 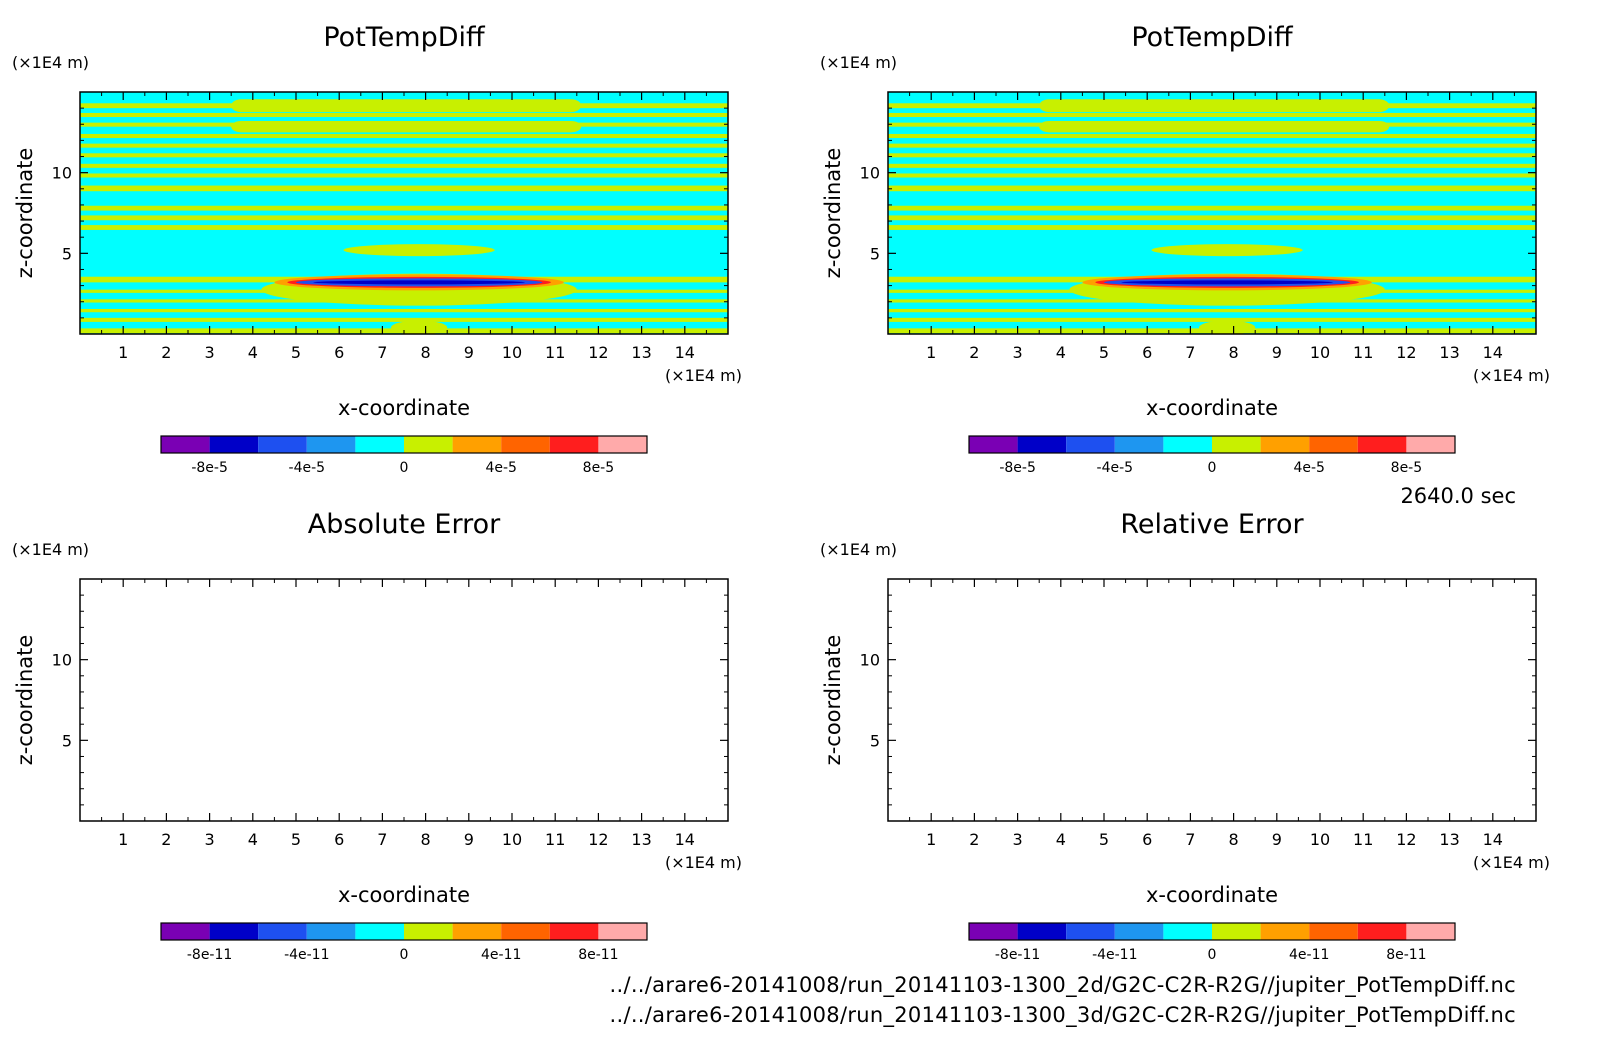 I want to click on y-tick-label: 5, so click(x=875, y=253).